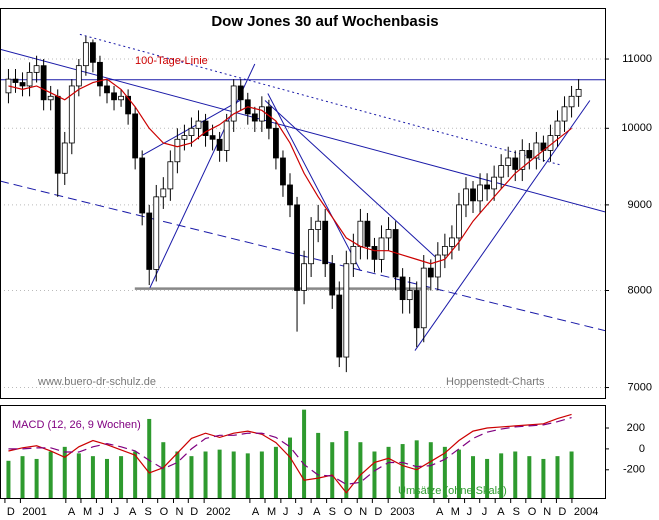 This screenshot has height=520, width=659. Describe the element at coordinates (76, 425) in the screenshot. I see `series-label: MACD (12, 26, 9 Wochen)` at that location.